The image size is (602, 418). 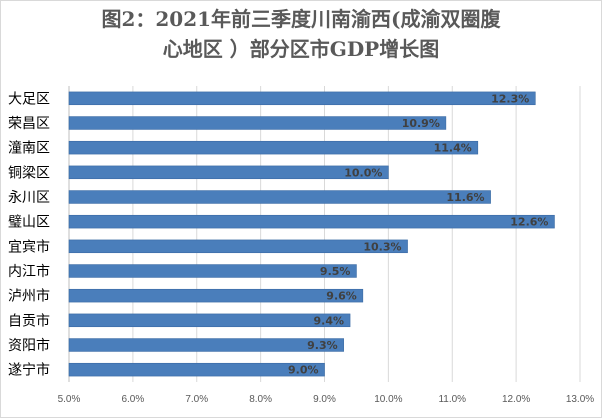 What do you see at coordinates (301, 49) in the screenshot?
I see `chart-title-line-2: 心地区 ）部分区市GDP增长图` at bounding box center [301, 49].